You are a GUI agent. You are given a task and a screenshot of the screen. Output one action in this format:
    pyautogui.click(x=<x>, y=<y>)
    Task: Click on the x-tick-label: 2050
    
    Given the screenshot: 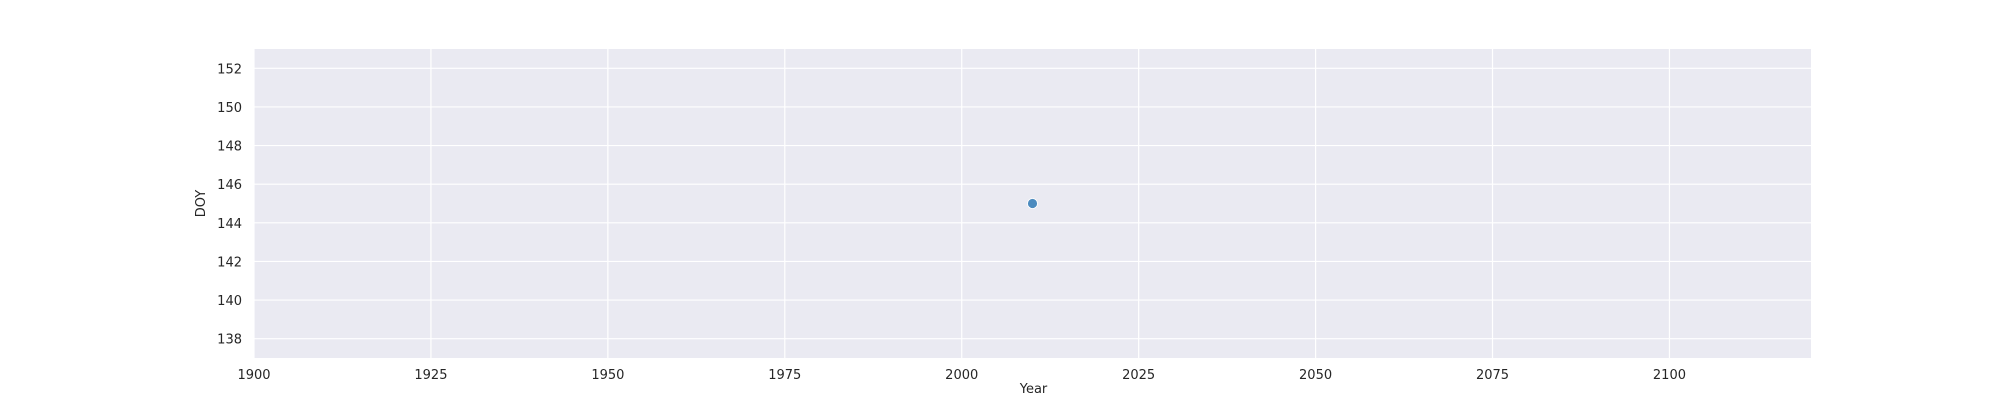 What is the action you would take?
    pyautogui.click(x=1315, y=375)
    